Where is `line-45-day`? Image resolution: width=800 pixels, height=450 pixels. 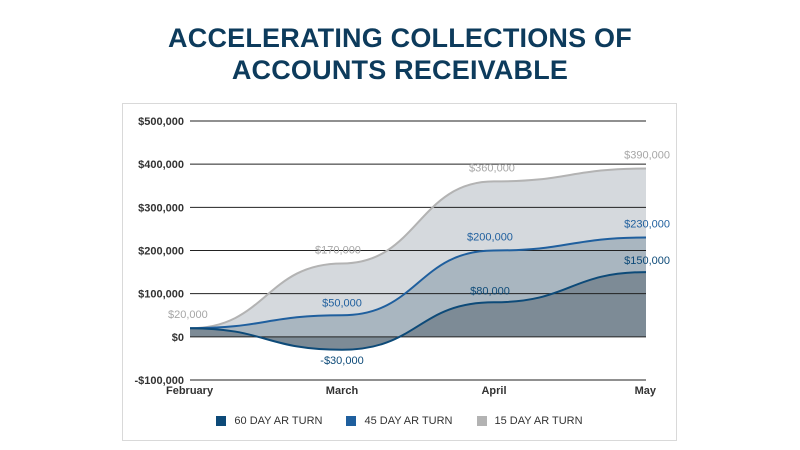
line-45-day is located at coordinates (418, 283).